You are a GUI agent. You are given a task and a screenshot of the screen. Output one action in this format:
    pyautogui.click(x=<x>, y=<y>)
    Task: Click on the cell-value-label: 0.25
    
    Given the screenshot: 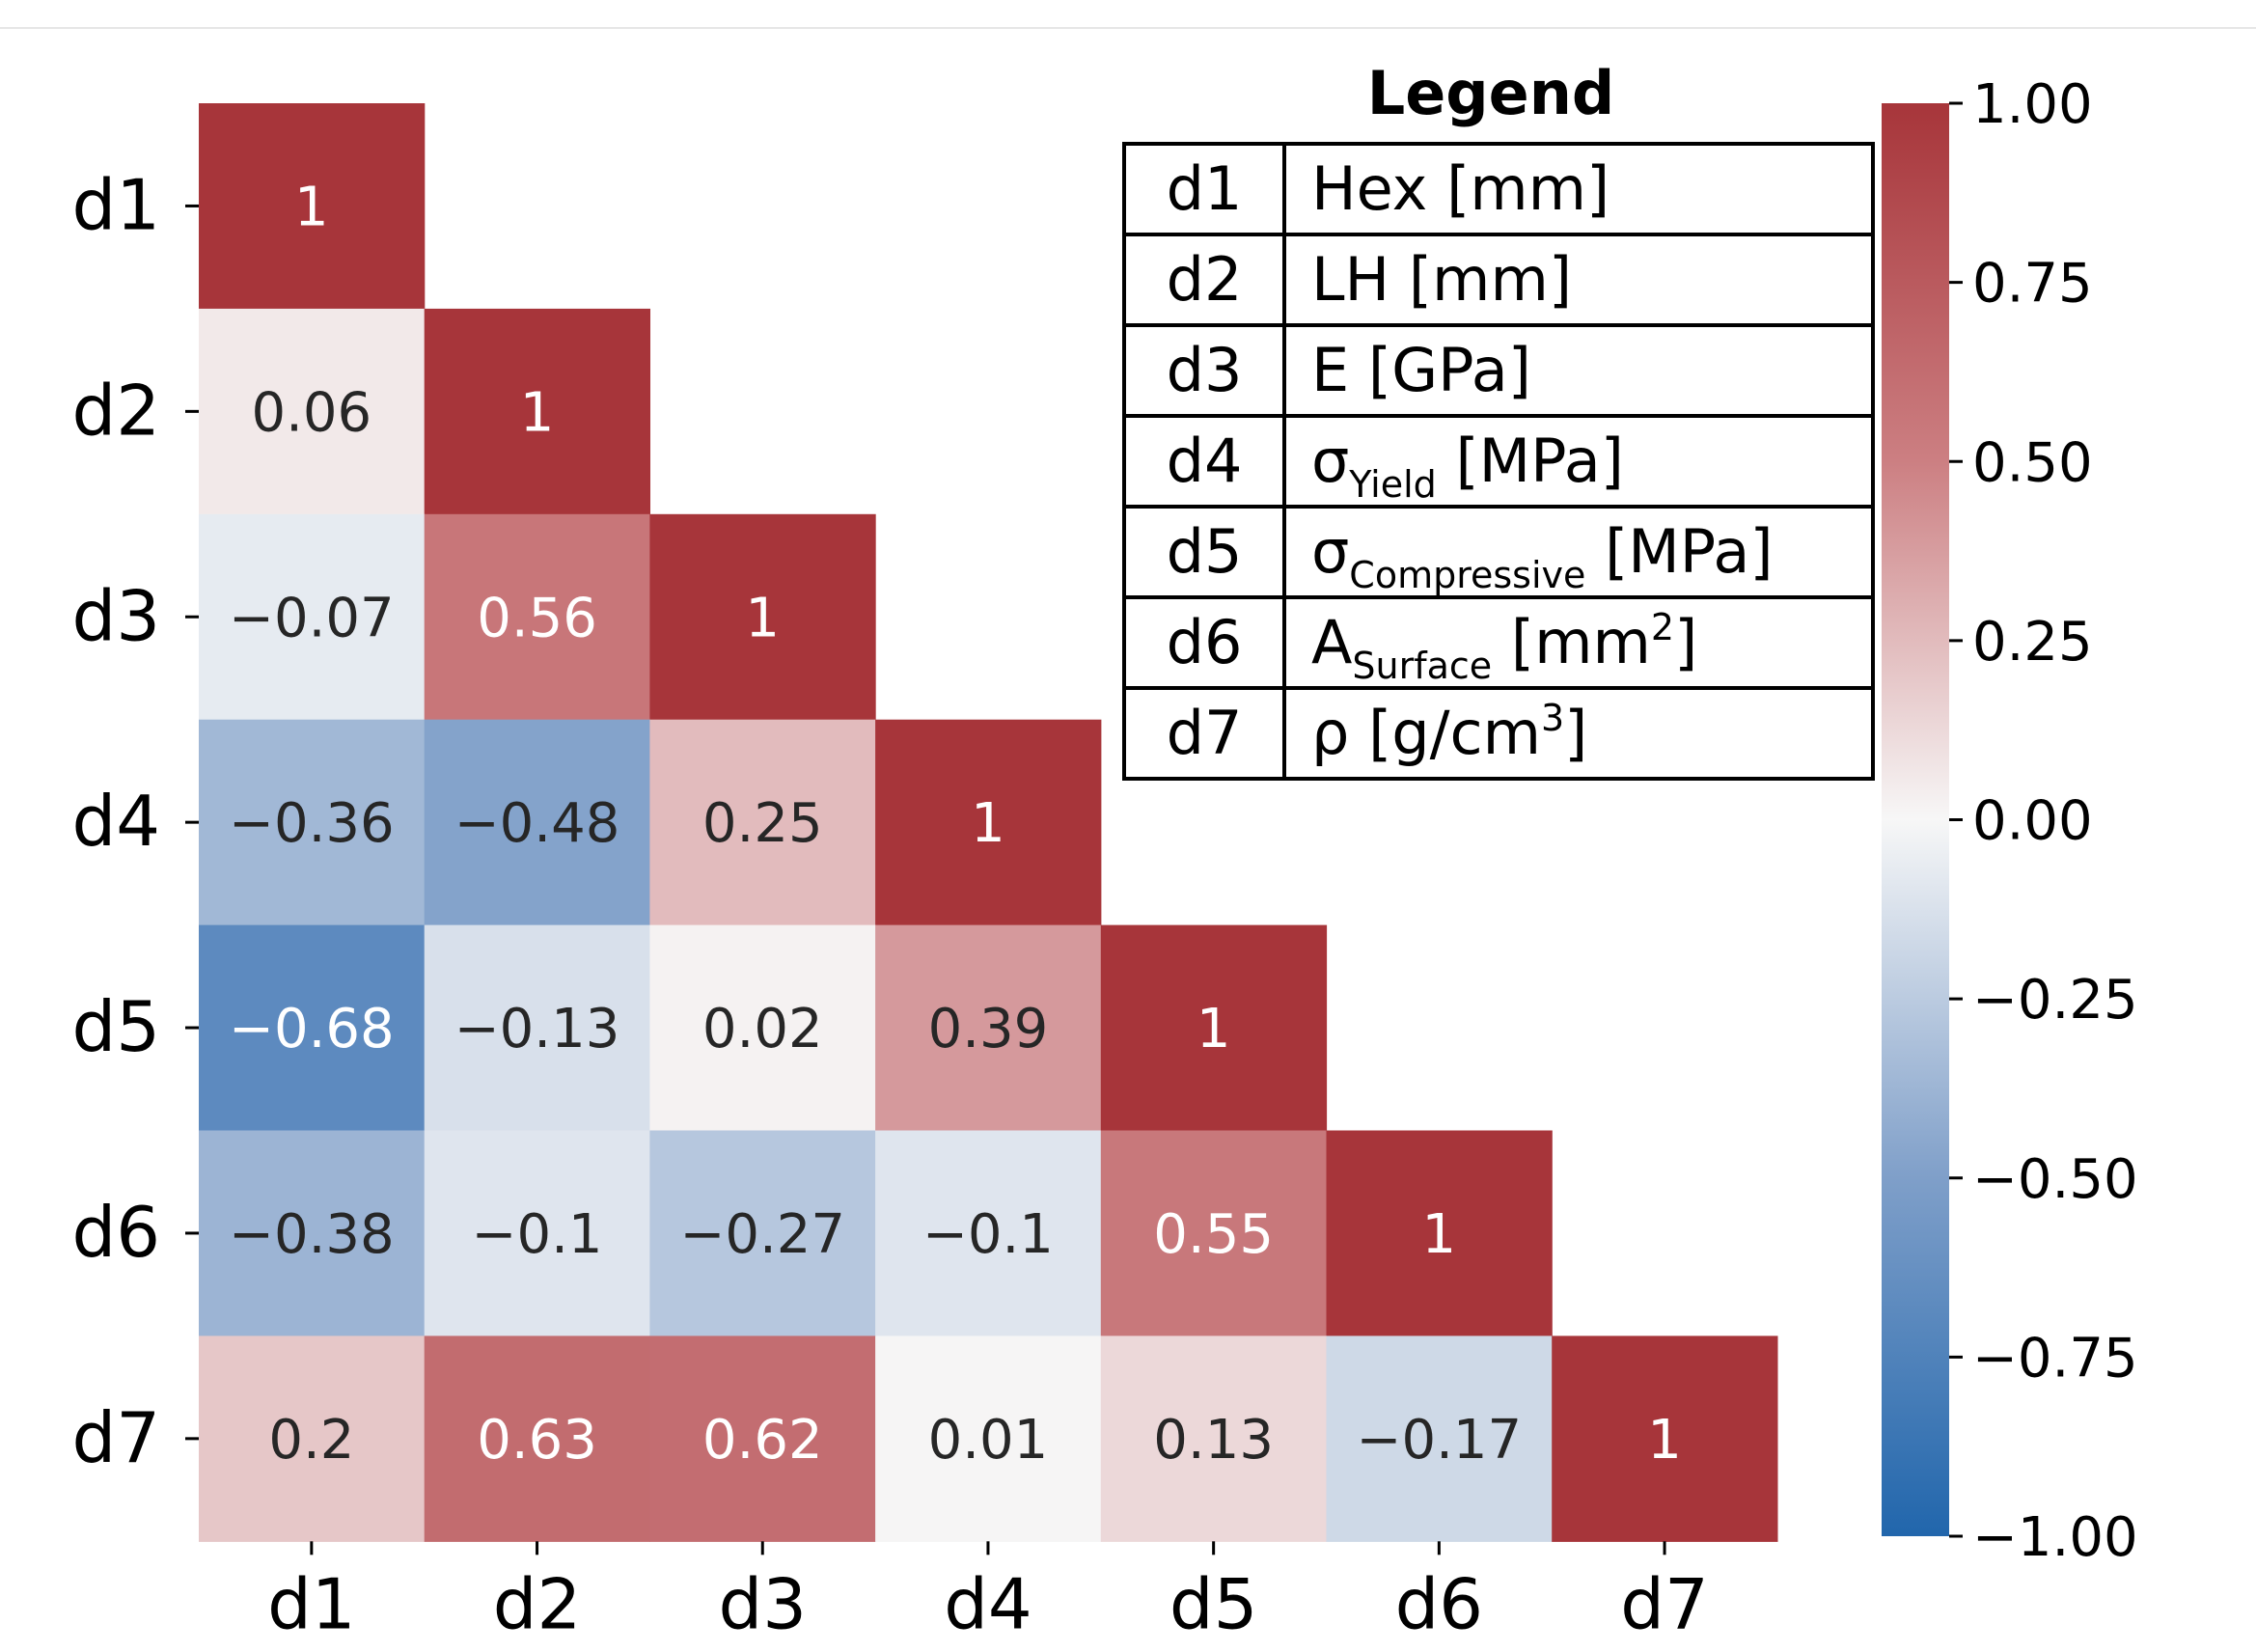 What is the action you would take?
    pyautogui.click(x=762, y=823)
    